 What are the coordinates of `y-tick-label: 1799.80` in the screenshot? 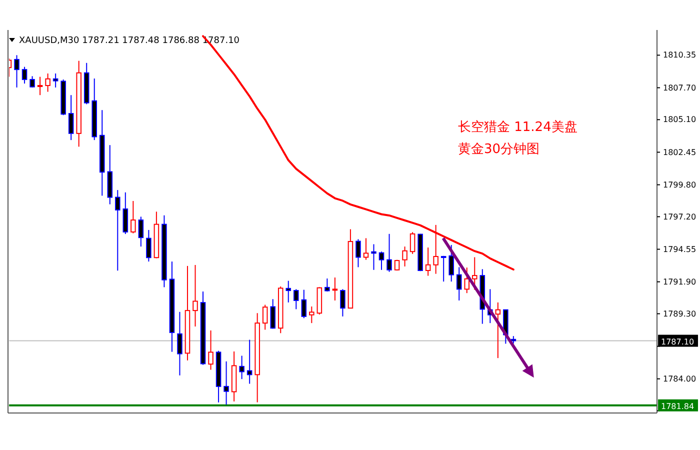 It's located at (679, 185).